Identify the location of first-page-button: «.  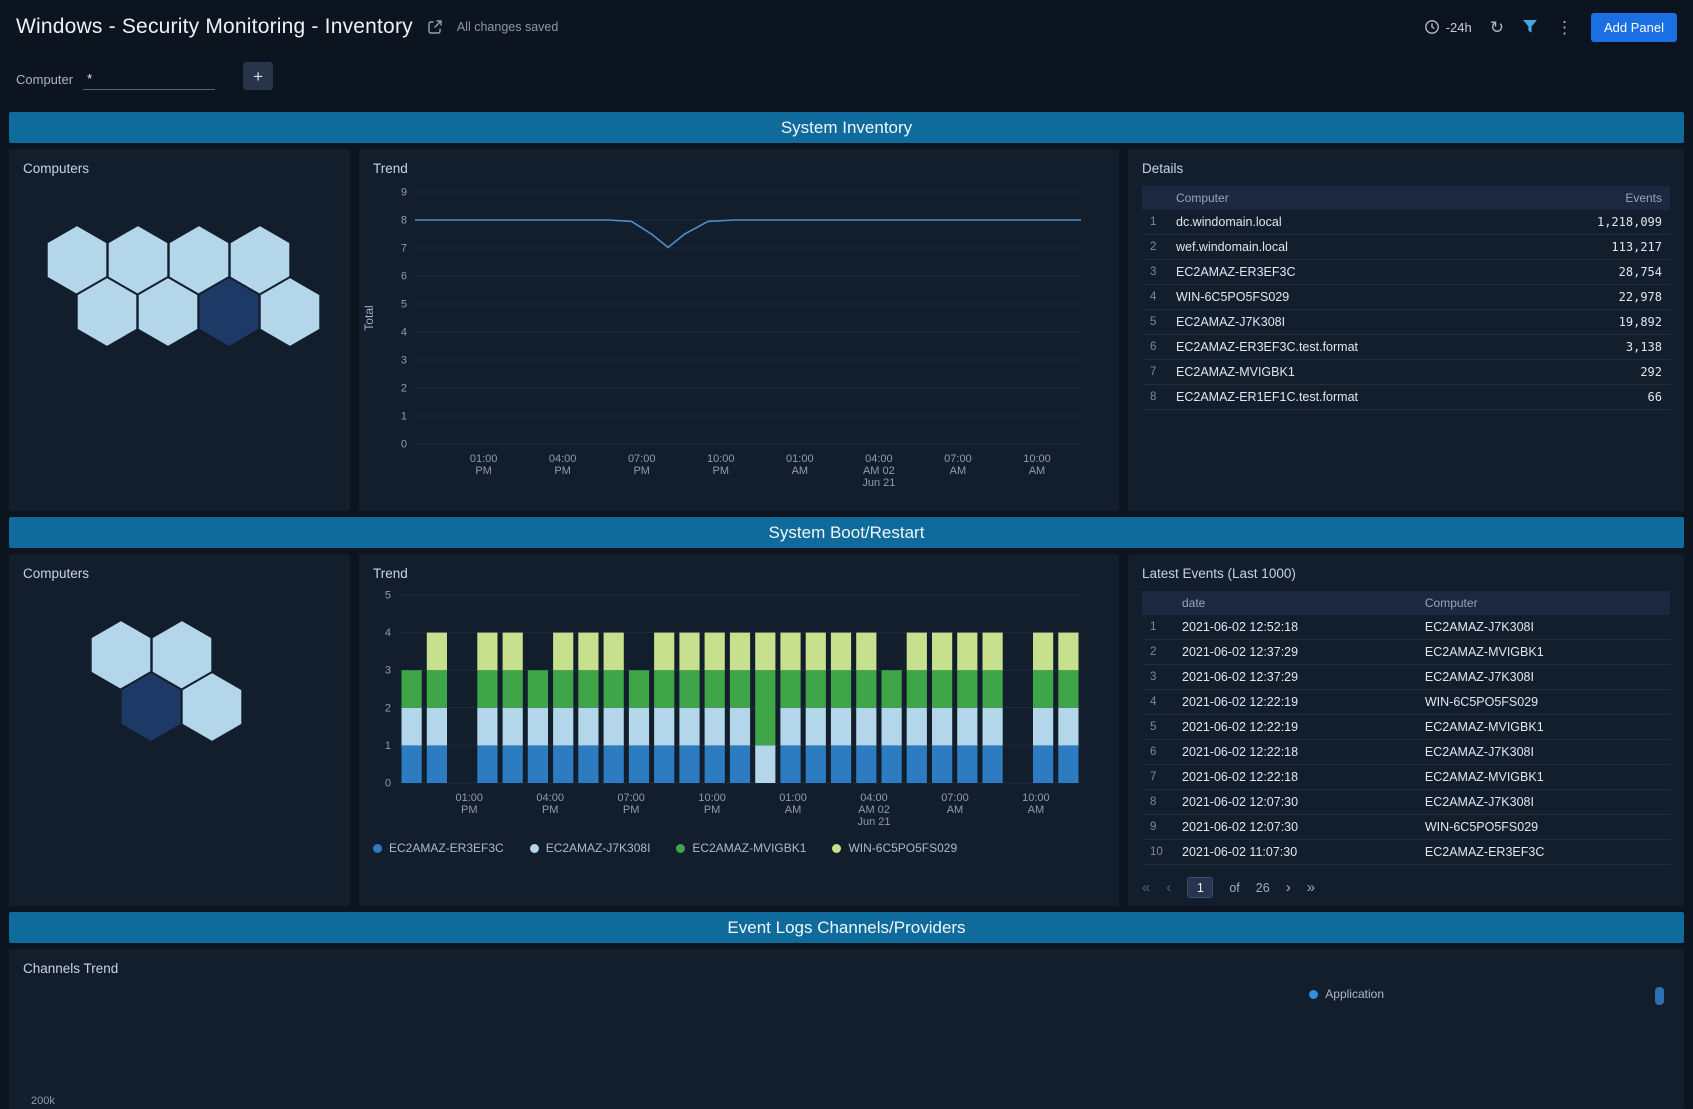
(1146, 887).